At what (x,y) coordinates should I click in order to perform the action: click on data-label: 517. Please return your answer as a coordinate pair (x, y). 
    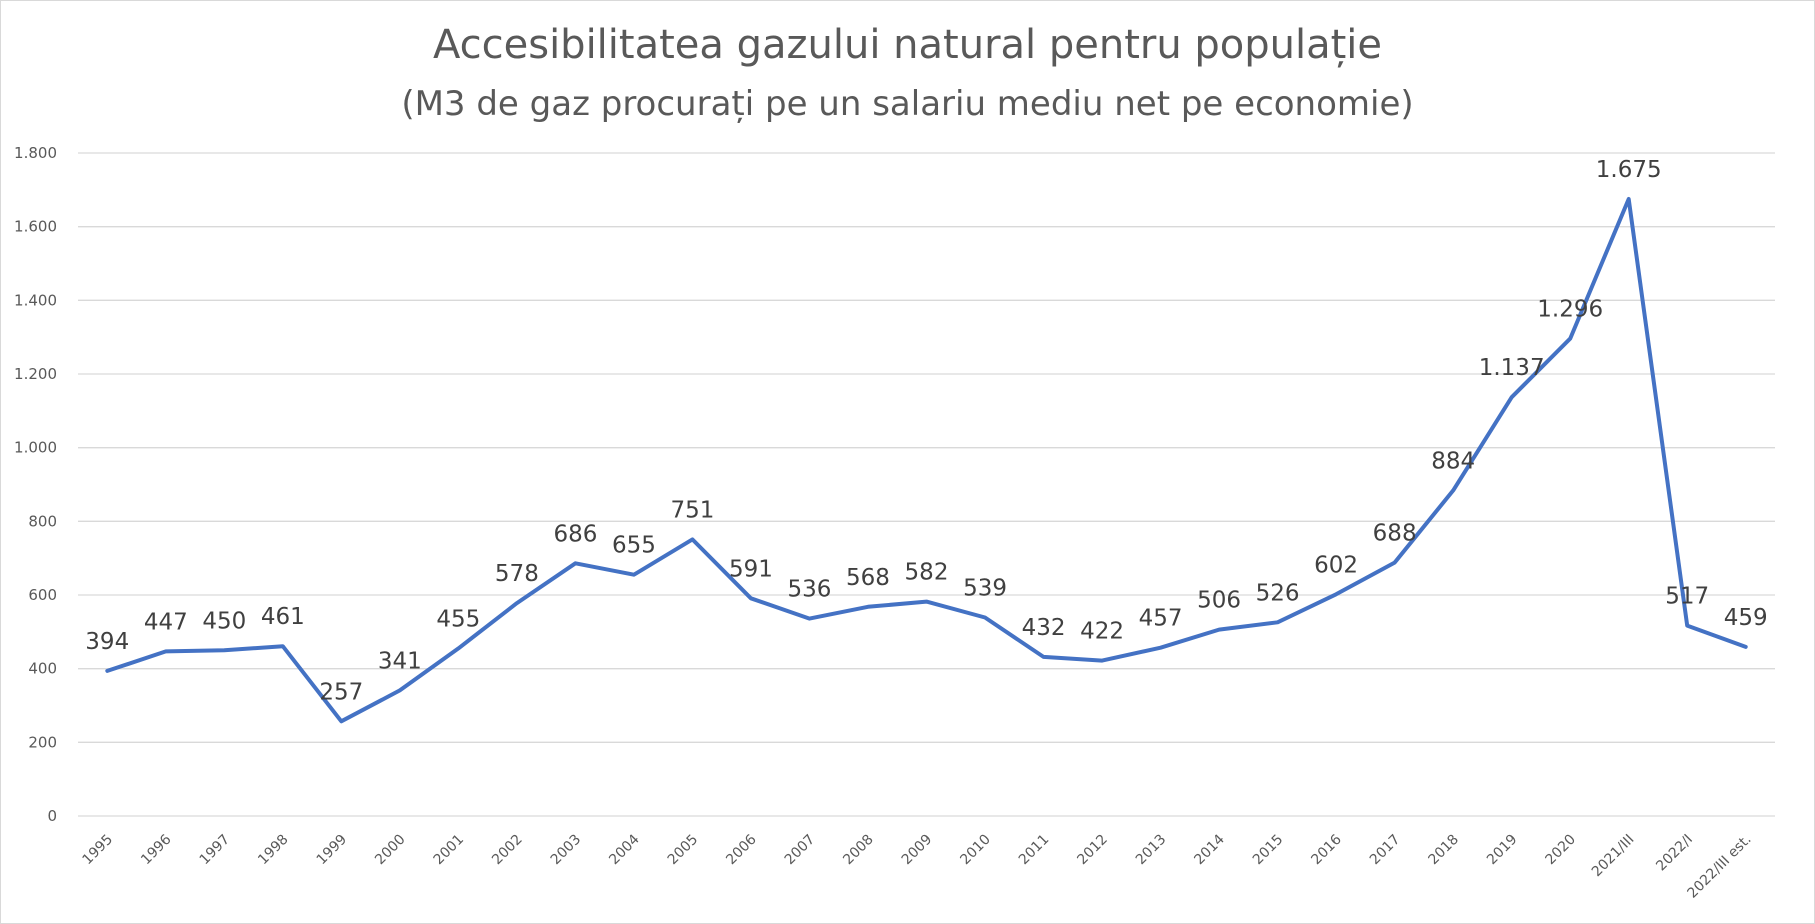
    Looking at the image, I should click on (1687, 597).